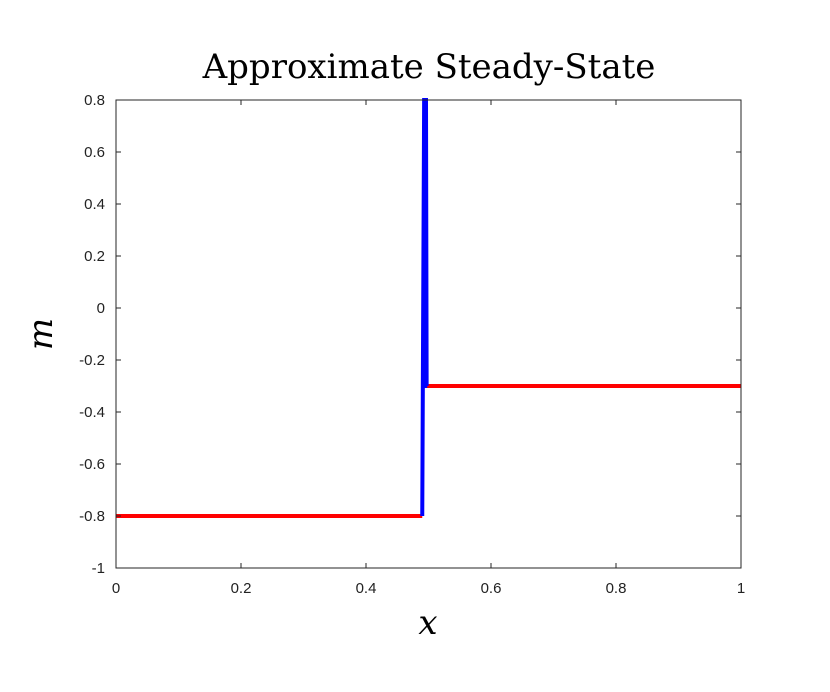 The height and width of the screenshot is (692, 830). Describe the element at coordinates (94, 204) in the screenshot. I see `y-tick-label: 0.4` at that location.